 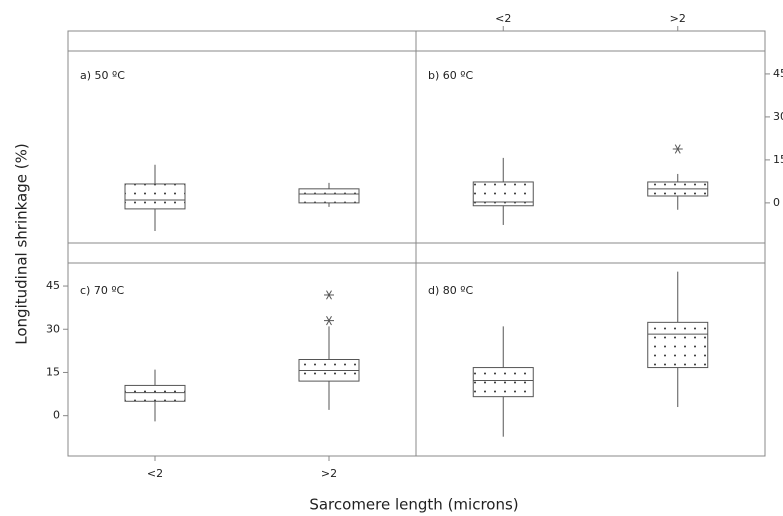 I want to click on panel-label: a) 50 ºC, so click(x=102, y=75).